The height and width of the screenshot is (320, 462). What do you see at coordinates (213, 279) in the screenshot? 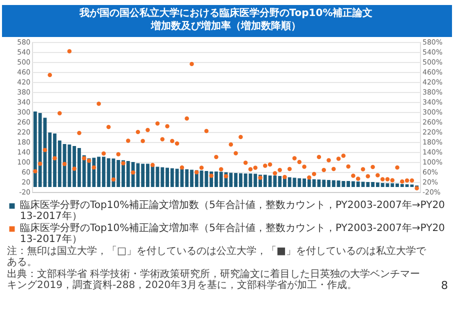
I see `source-note: 出典：文部科学省 科学技術・学術政策研究所，研究論文に着目した日英独の大学ベンチマーキング2019，調査資料-288，2020年3月を基に，文部科学省が加工・作成。` at bounding box center [213, 279].